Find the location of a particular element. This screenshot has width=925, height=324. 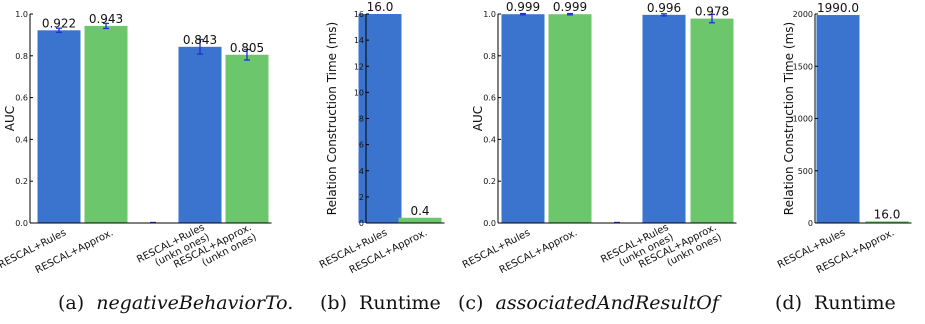

caption-a-label: (a) is located at coordinates (71, 303).